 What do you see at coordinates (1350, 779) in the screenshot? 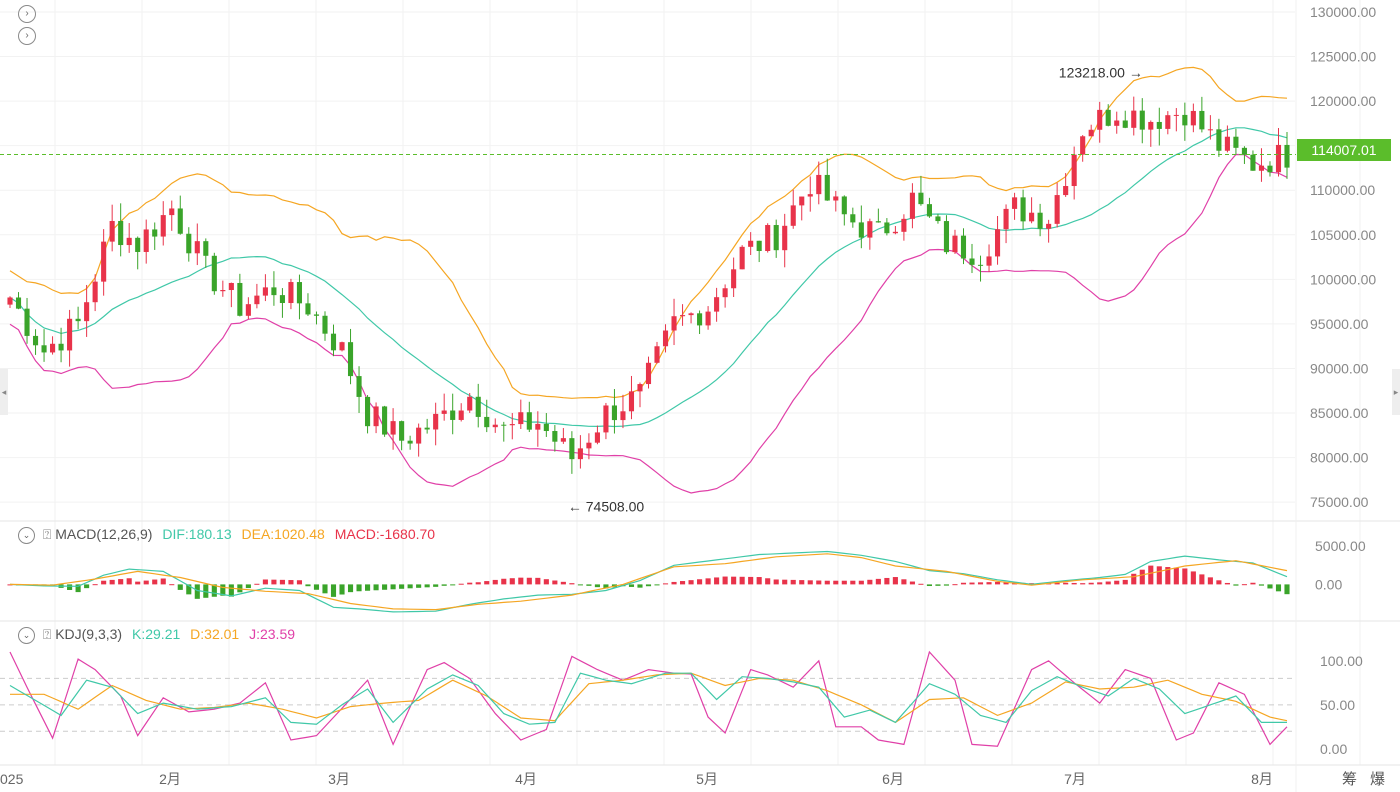
I see `logo-glyph-icon: 筹` at bounding box center [1350, 779].